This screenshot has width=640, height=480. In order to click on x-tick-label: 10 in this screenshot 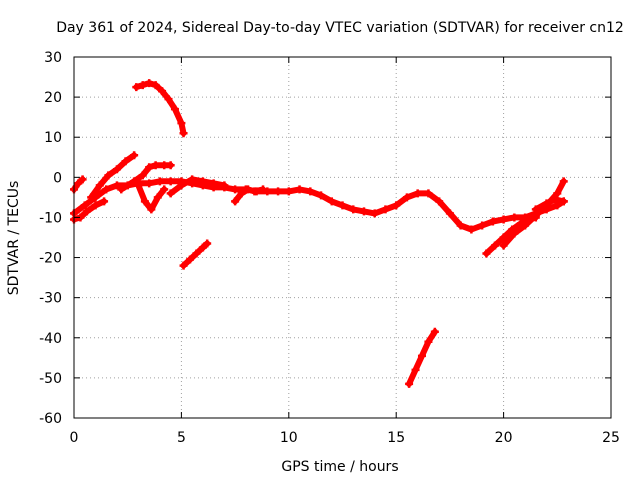, I will do `click(289, 438)`.